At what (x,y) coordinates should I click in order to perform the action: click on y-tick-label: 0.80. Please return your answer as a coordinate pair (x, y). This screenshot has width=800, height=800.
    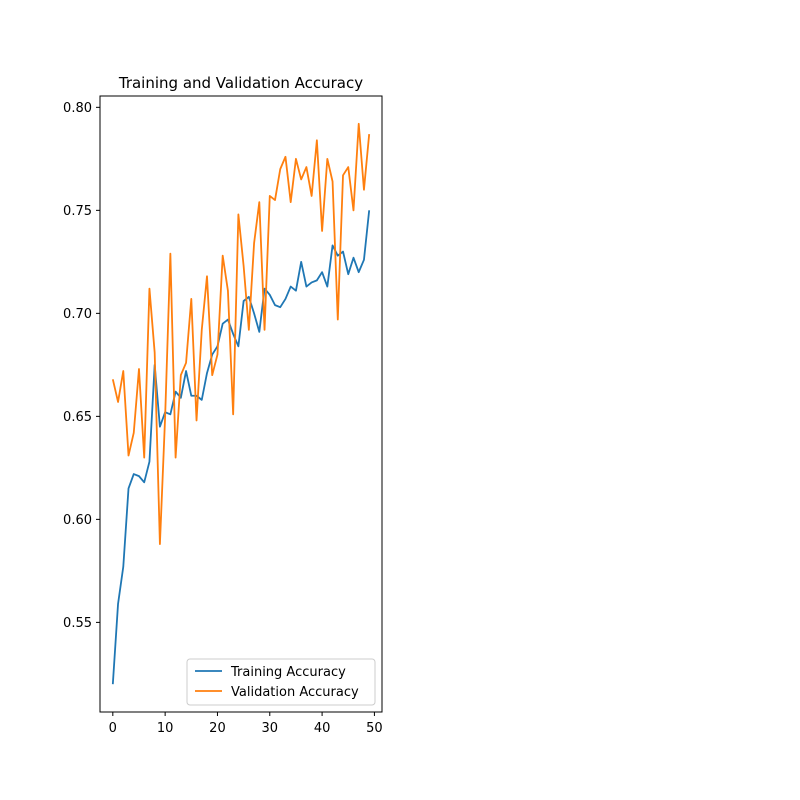
    Looking at the image, I should click on (77, 108).